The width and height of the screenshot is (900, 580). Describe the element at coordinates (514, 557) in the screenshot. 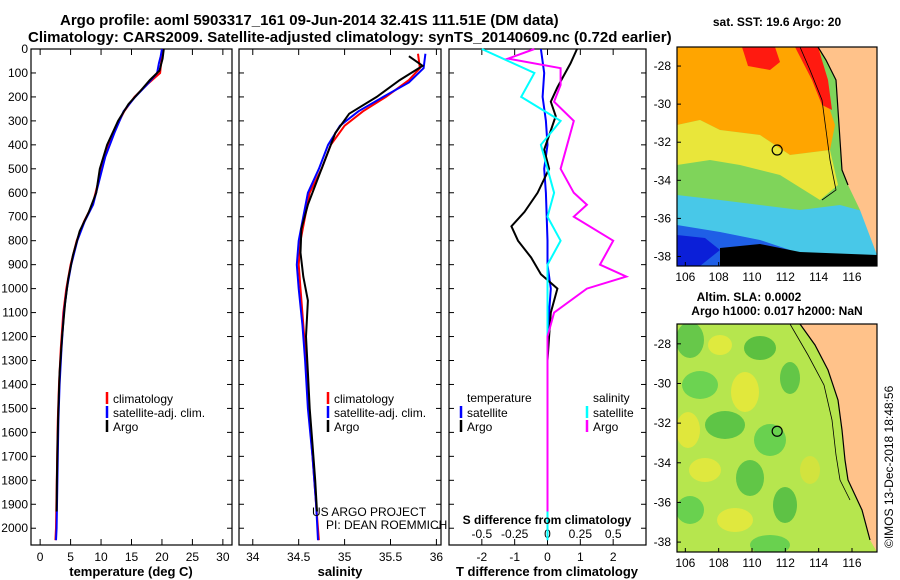

I see `x-tick-label: -1` at that location.